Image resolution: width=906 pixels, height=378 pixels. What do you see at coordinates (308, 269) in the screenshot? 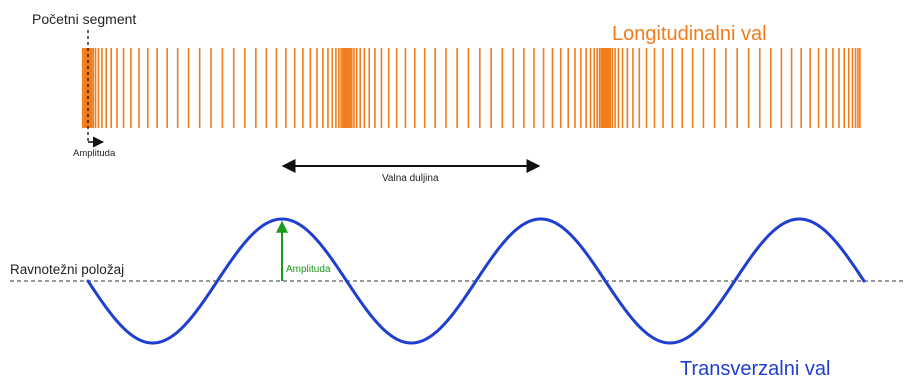
I see `transverse-amplitude-label: Amplituda` at bounding box center [308, 269].